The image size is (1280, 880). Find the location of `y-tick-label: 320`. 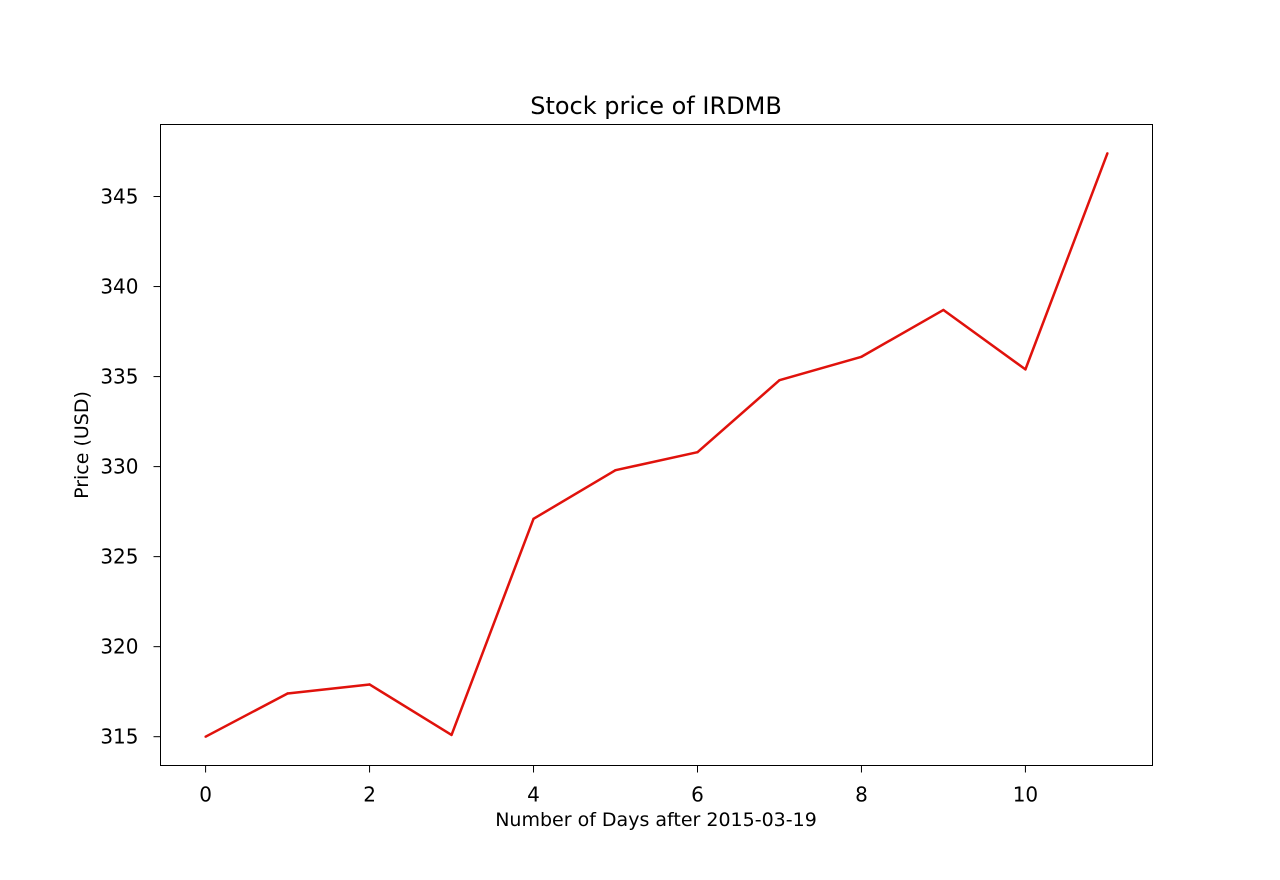

y-tick-label: 320 is located at coordinates (119, 647).